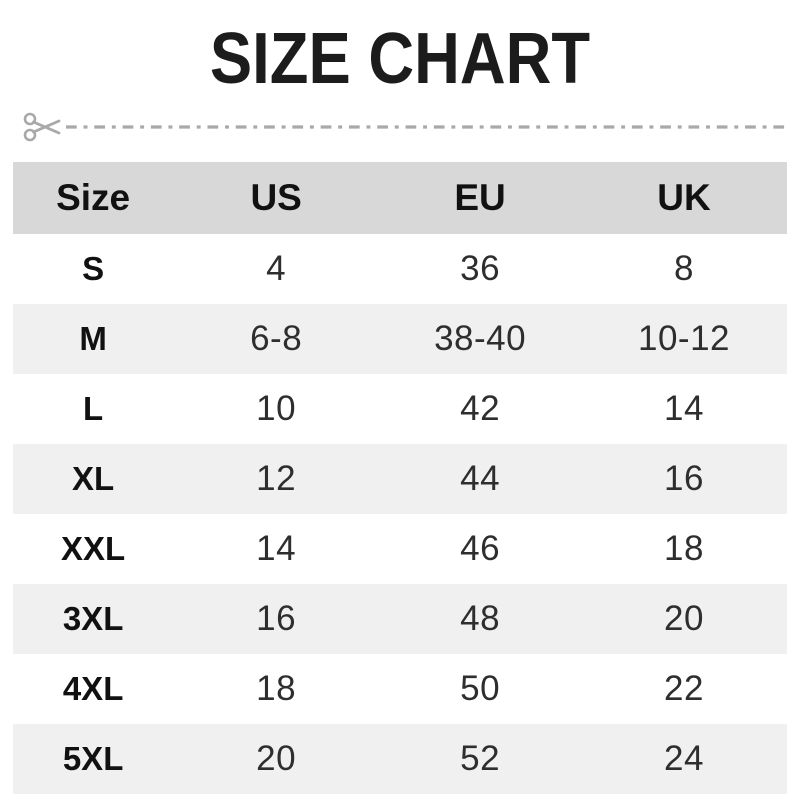 This screenshot has width=800, height=800. What do you see at coordinates (93, 408) in the screenshot?
I see `size-label: L` at bounding box center [93, 408].